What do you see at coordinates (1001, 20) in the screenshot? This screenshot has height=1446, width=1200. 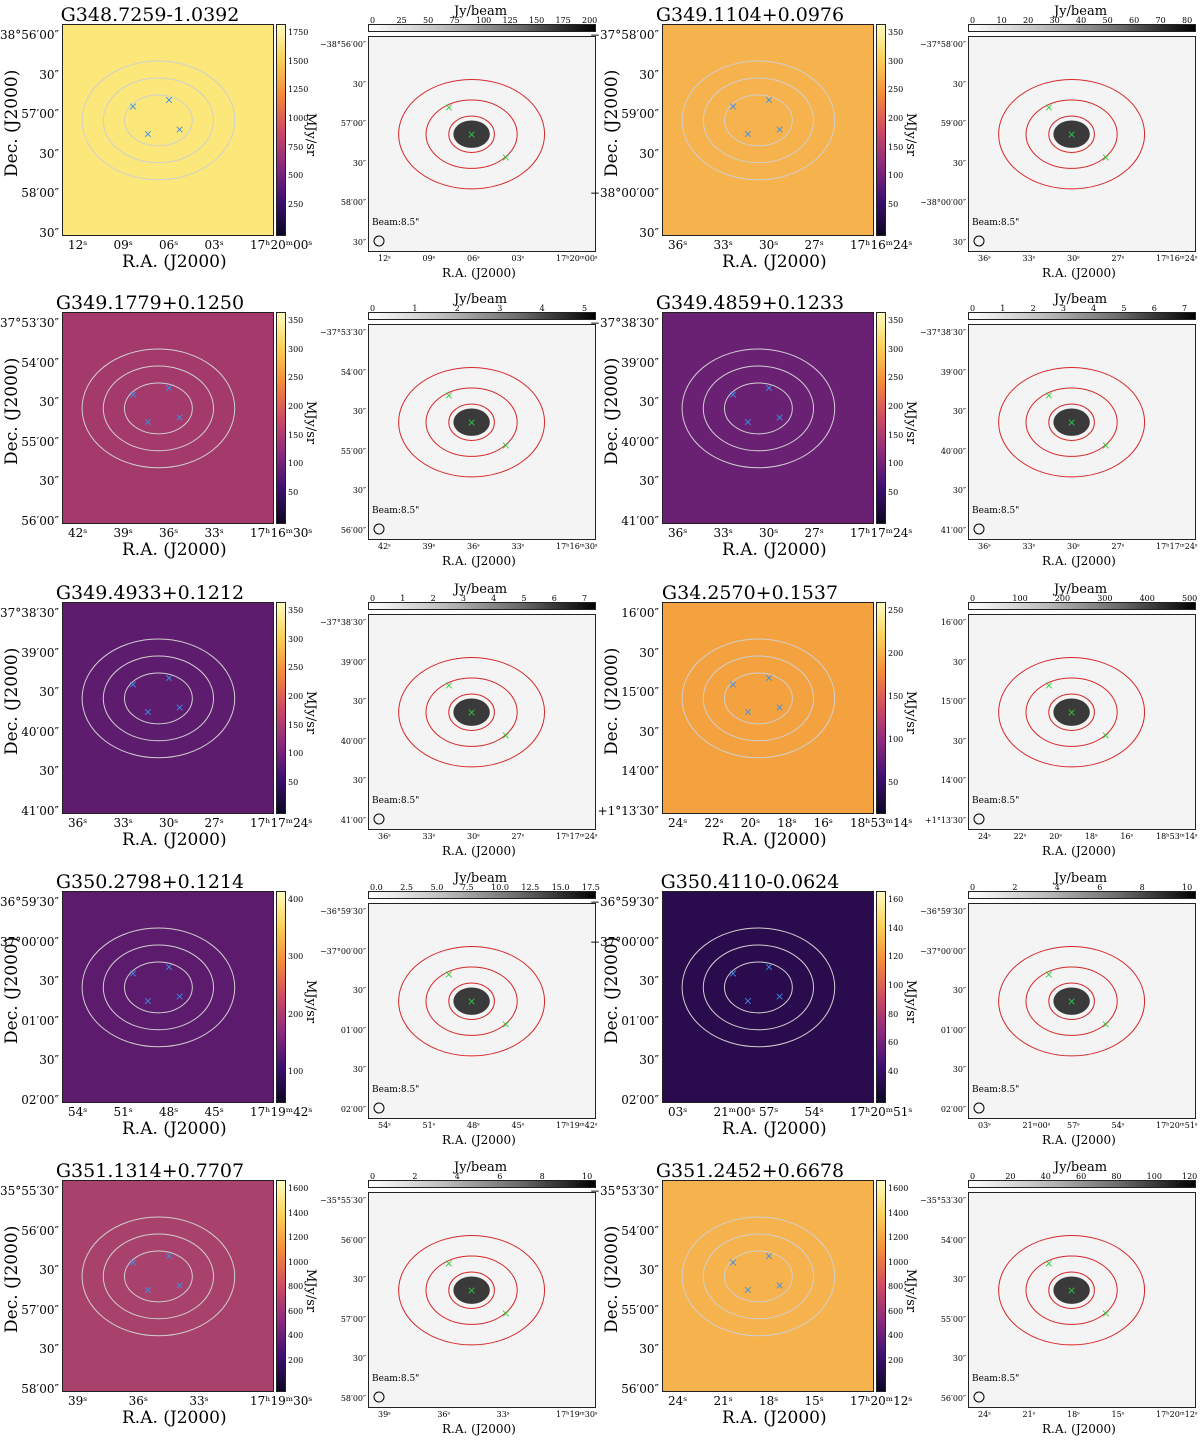 I see `mm-cbar-tick: 10` at bounding box center [1001, 20].